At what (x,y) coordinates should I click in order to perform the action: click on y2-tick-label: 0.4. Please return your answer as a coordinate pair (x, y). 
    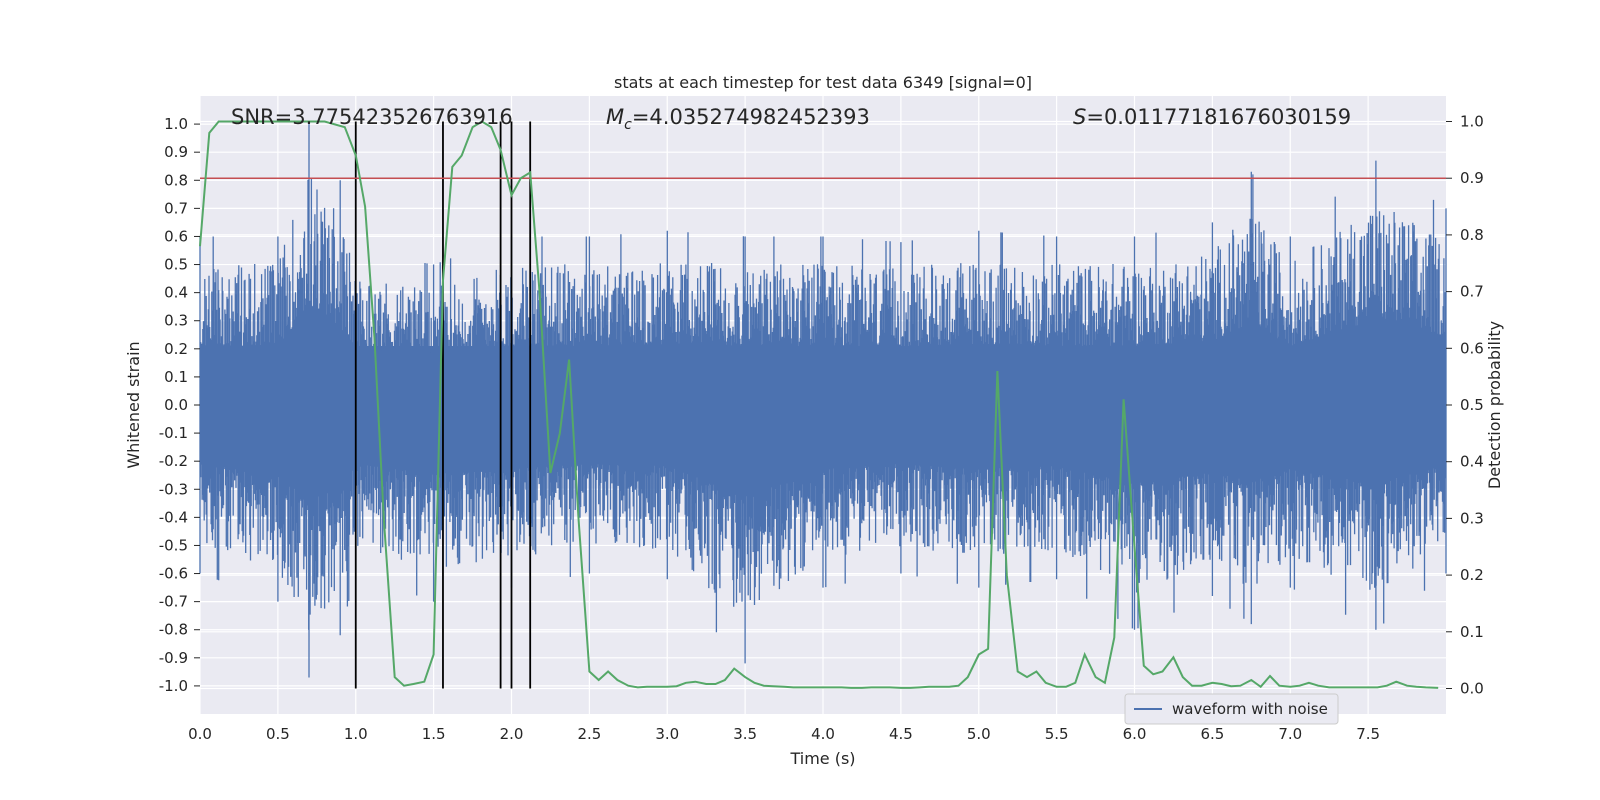
    Looking at the image, I should click on (1472, 462).